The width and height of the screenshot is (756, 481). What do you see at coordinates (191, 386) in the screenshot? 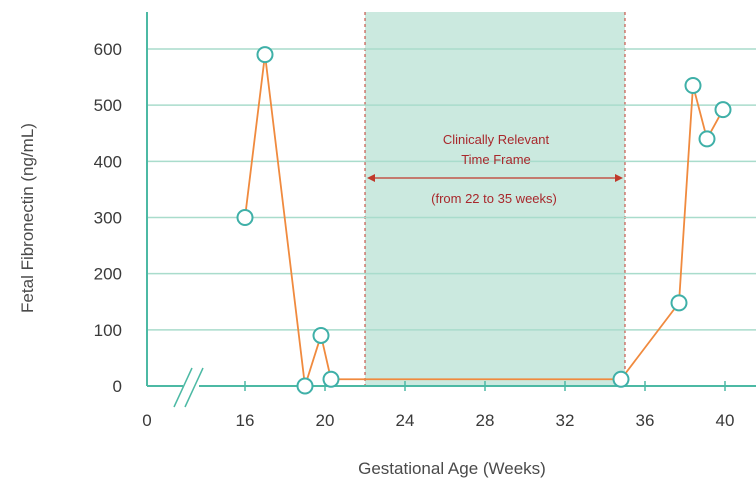
I see `axis-break-gap` at bounding box center [191, 386].